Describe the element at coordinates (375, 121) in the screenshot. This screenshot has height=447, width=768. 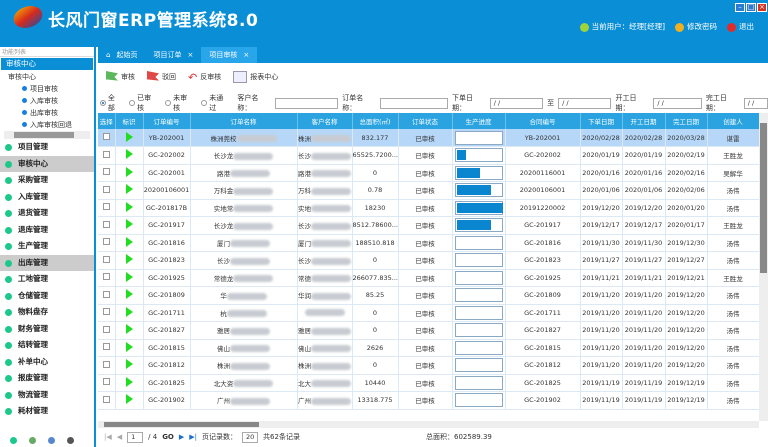
I see `column-header: 总面积(㎡)` at that location.